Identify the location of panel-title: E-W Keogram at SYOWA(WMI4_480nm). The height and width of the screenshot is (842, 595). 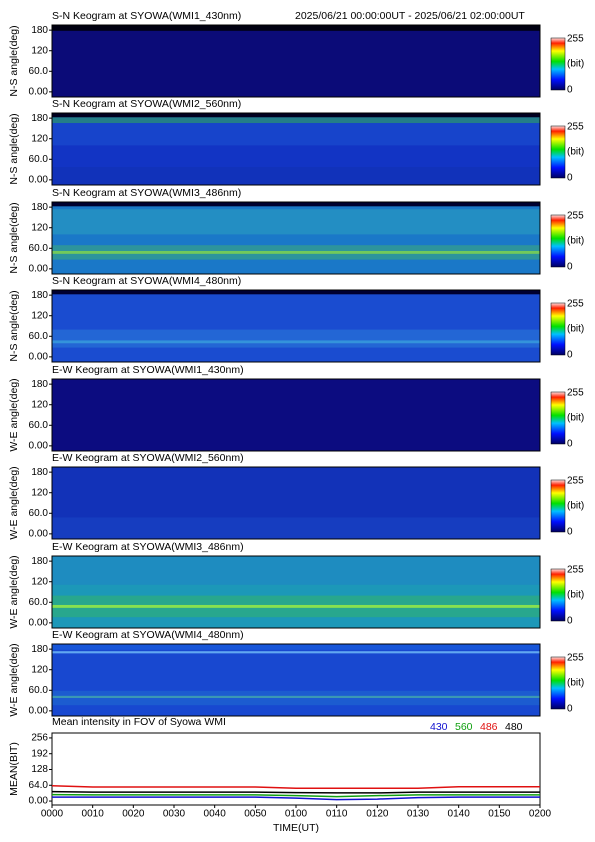
(148, 635).